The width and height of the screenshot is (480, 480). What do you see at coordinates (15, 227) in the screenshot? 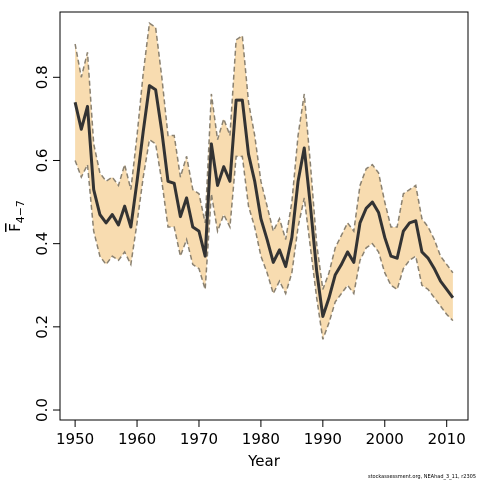
I see `y-axis-symbol: F` at bounding box center [15, 227].